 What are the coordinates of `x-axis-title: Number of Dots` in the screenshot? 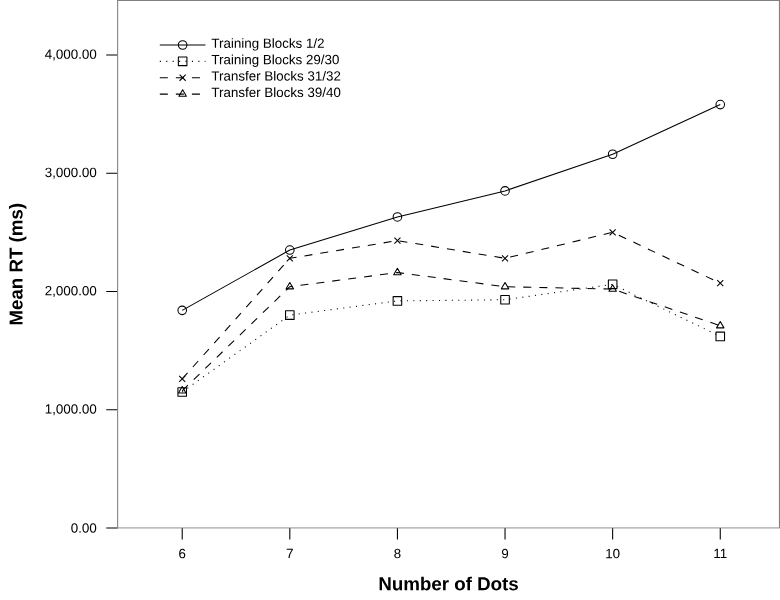 It's located at (448, 584).